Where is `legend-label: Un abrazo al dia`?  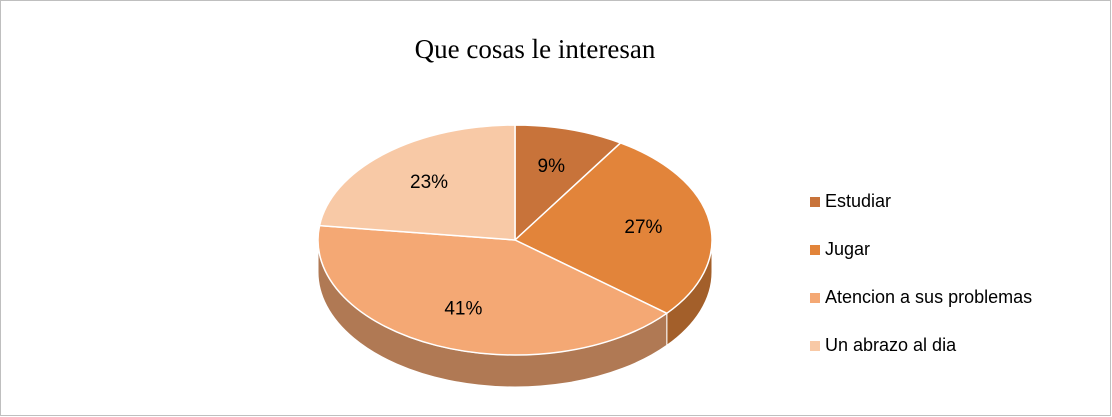
legend-label: Un abrazo al dia is located at coordinates (891, 345).